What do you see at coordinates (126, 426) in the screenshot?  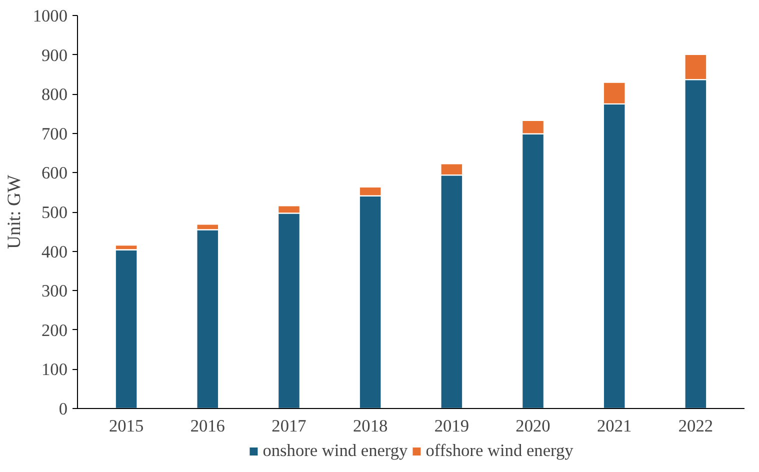 I see `x-tick-label: 2015` at bounding box center [126, 426].